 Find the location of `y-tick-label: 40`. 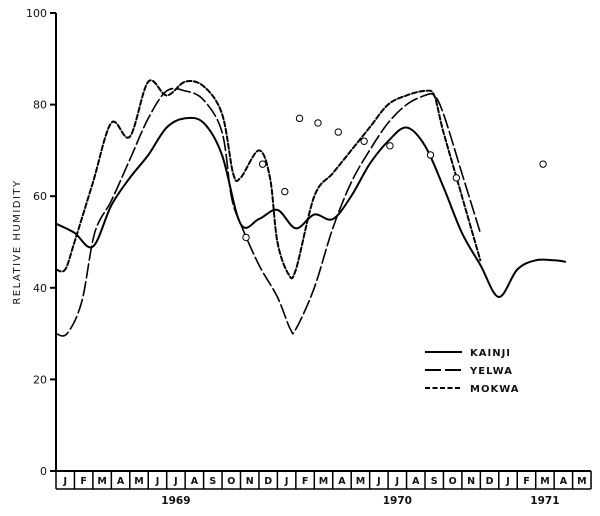

y-tick-label: 40 is located at coordinates (40, 288).